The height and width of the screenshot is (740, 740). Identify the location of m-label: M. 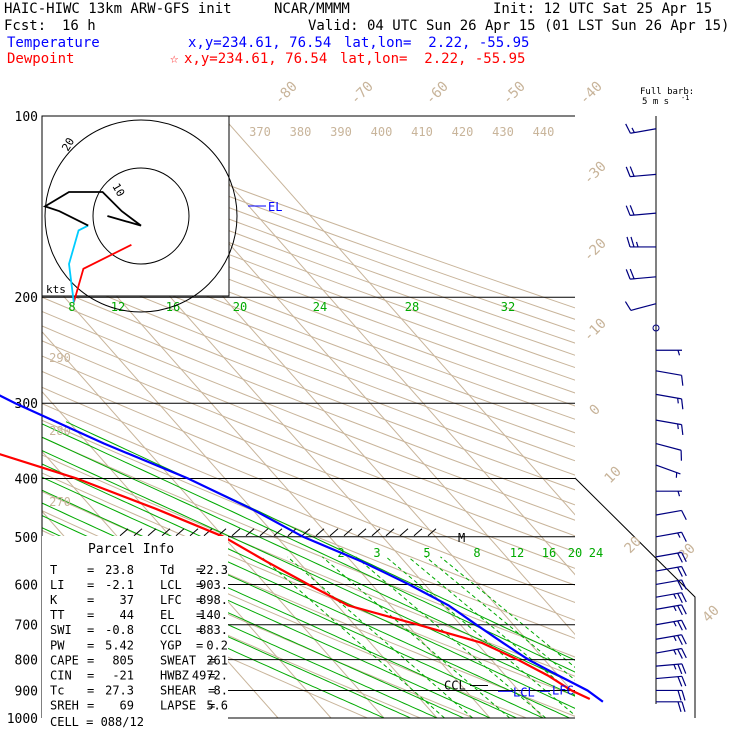
(461, 538).